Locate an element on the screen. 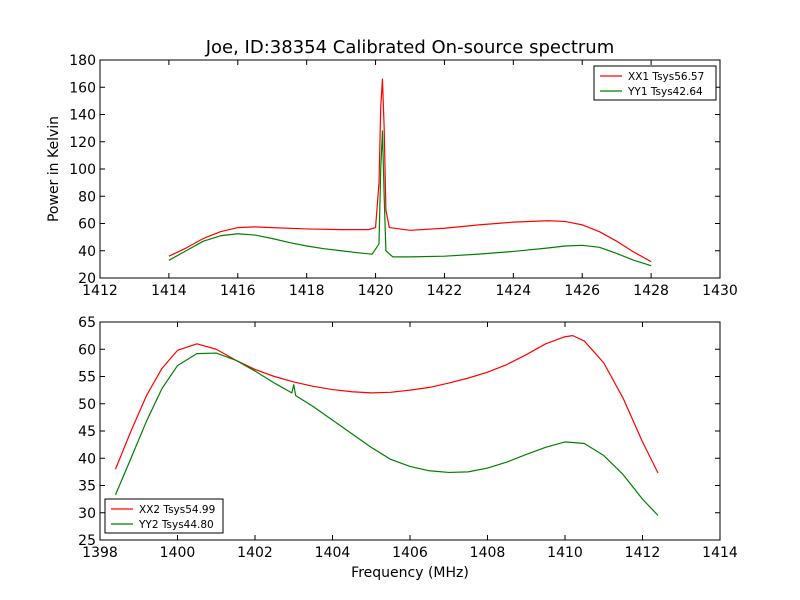  legend: XX2 Tsys54.99 YY2 Tsys44.80 is located at coordinates (164, 516).